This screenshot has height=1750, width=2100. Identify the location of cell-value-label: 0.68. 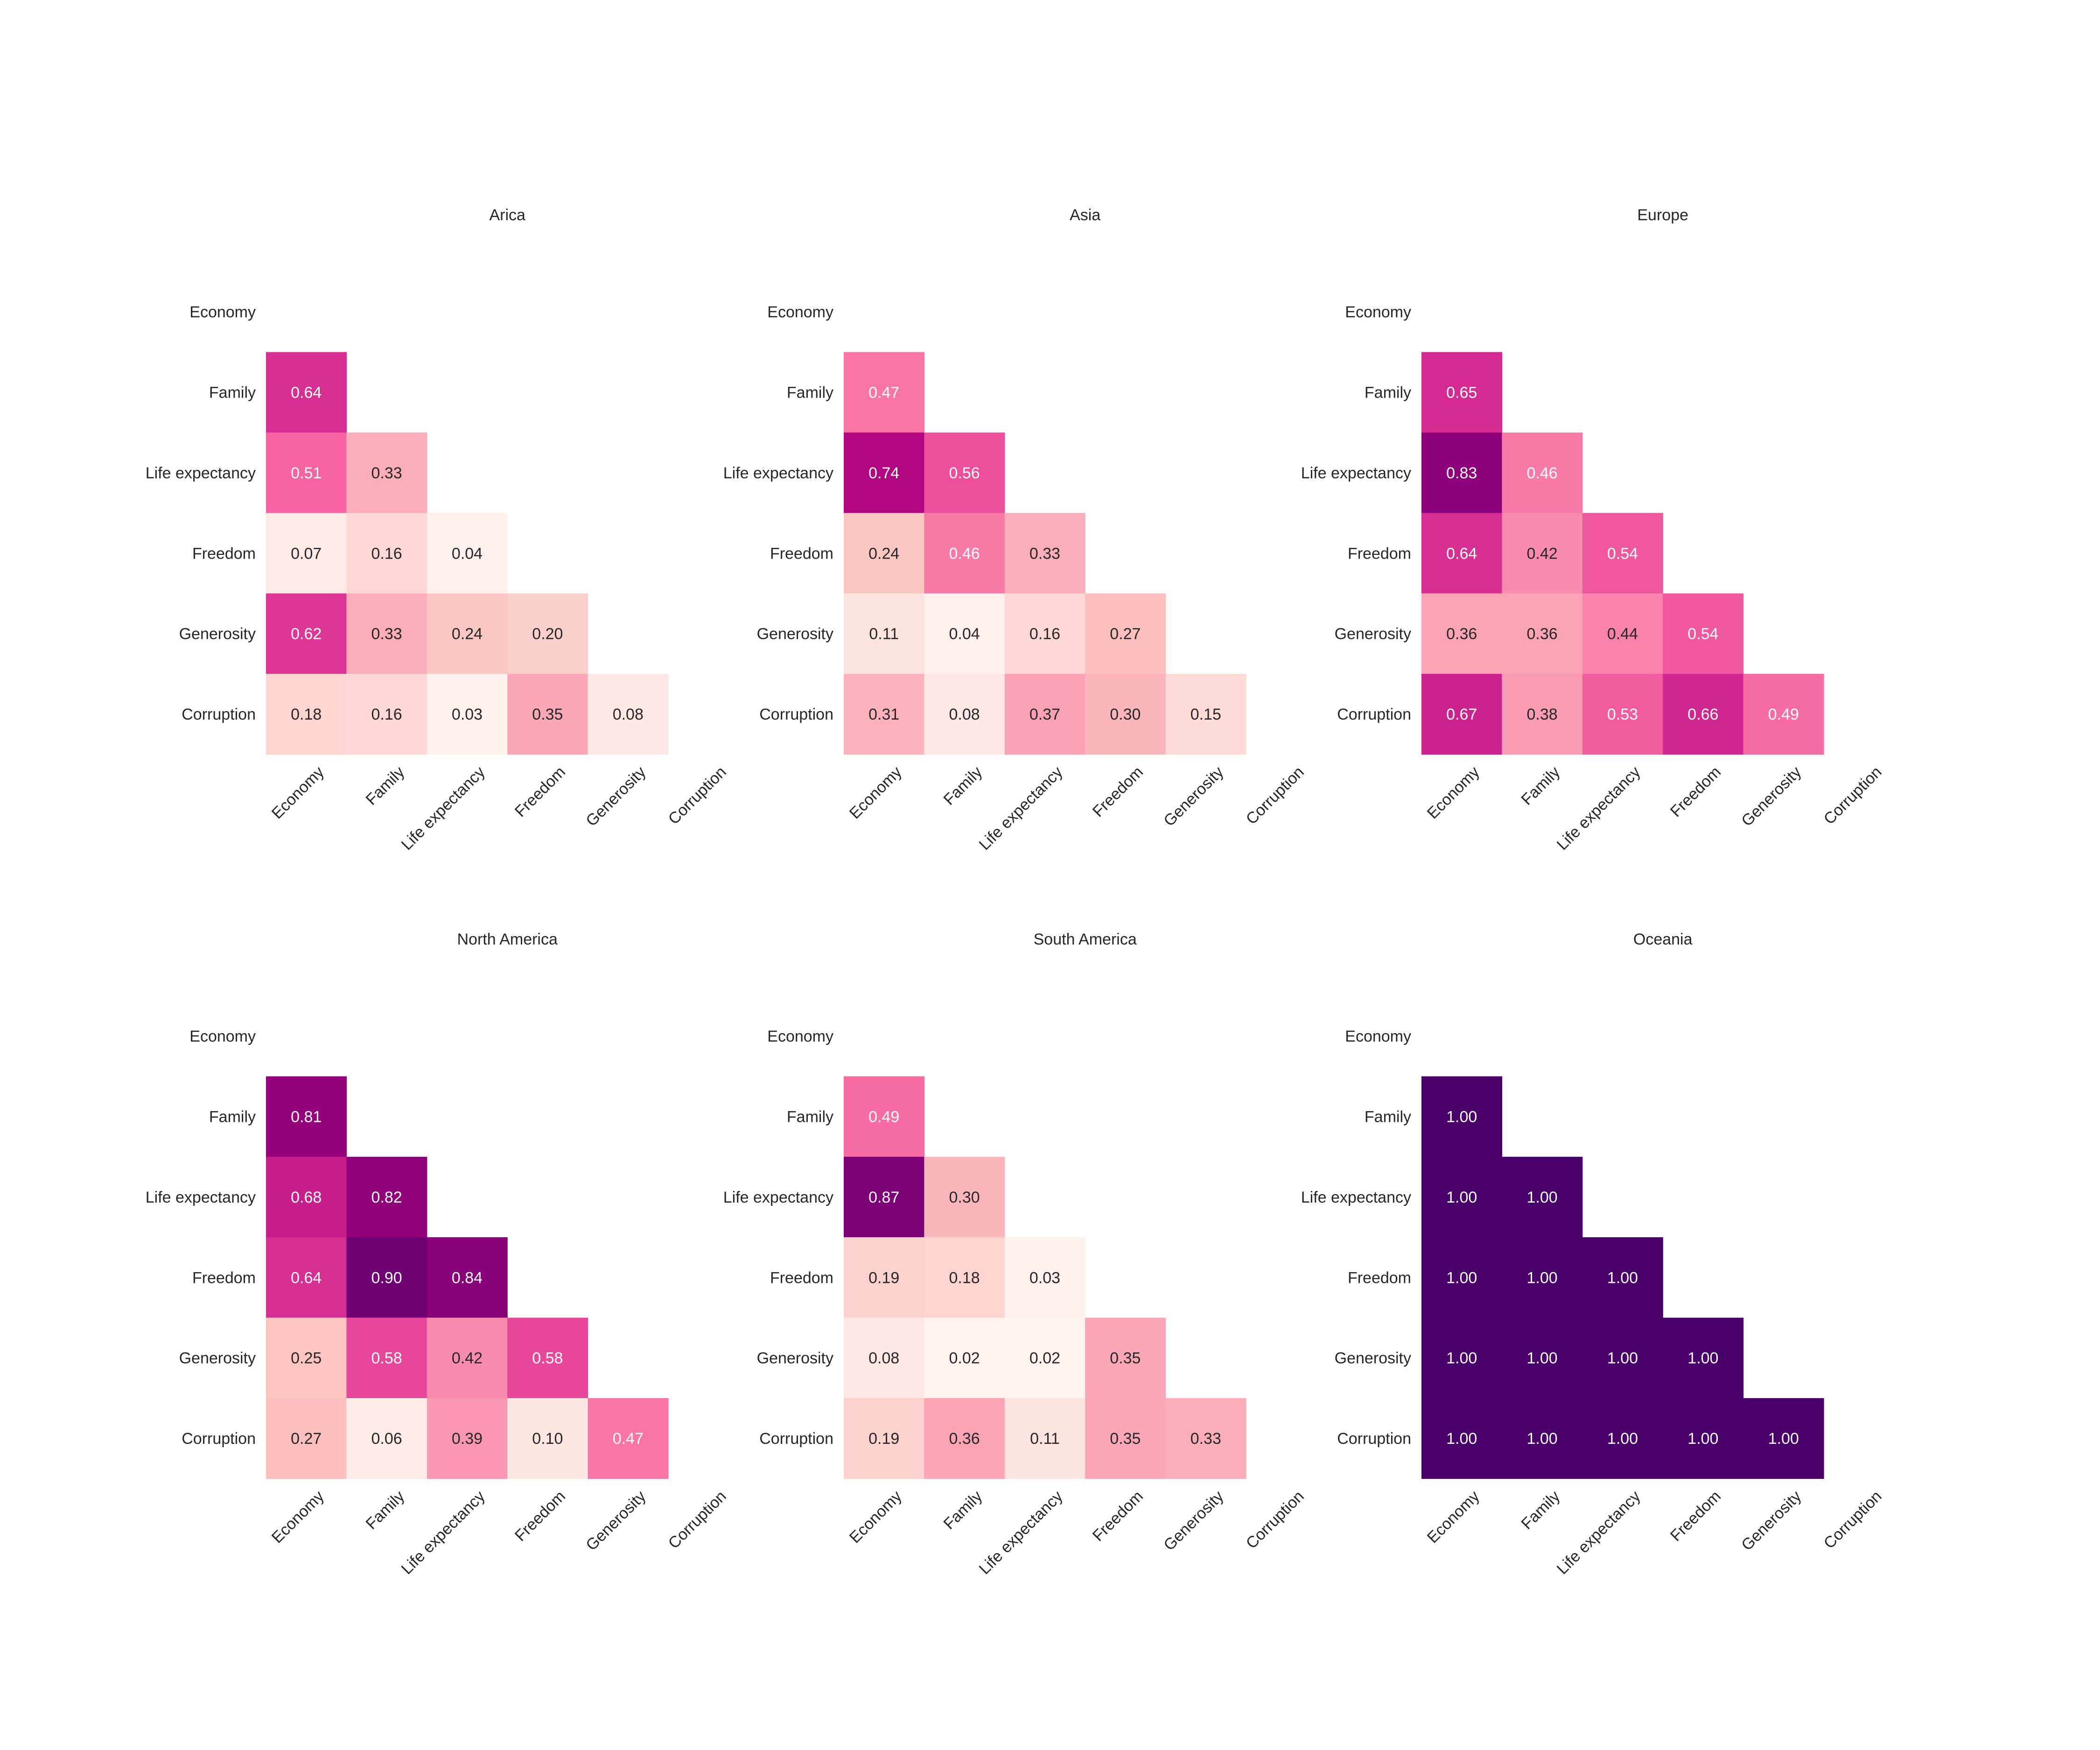
(306, 1197).